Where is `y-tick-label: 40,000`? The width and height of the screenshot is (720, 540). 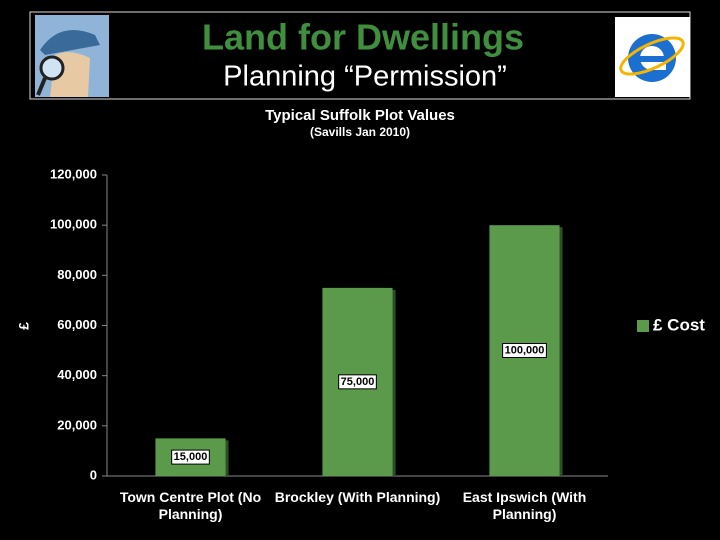
y-tick-label: 40,000 is located at coordinates (77, 374).